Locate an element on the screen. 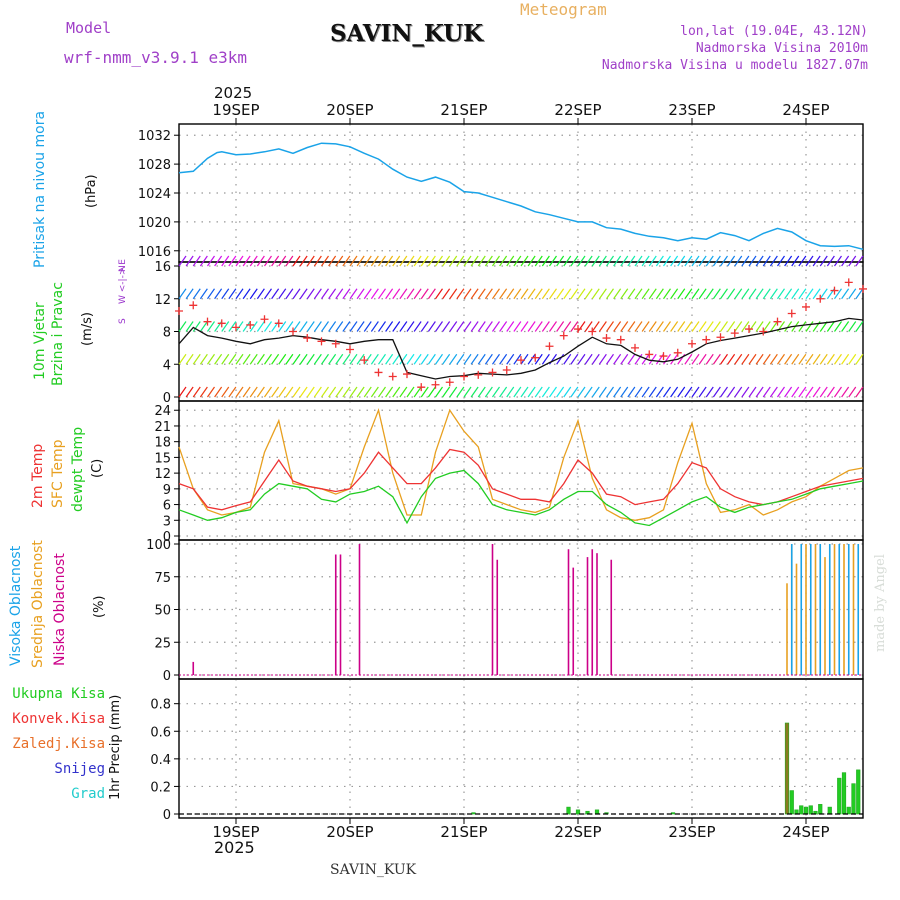 The image size is (900, 900). legend-grad: Grad is located at coordinates (88, 794).